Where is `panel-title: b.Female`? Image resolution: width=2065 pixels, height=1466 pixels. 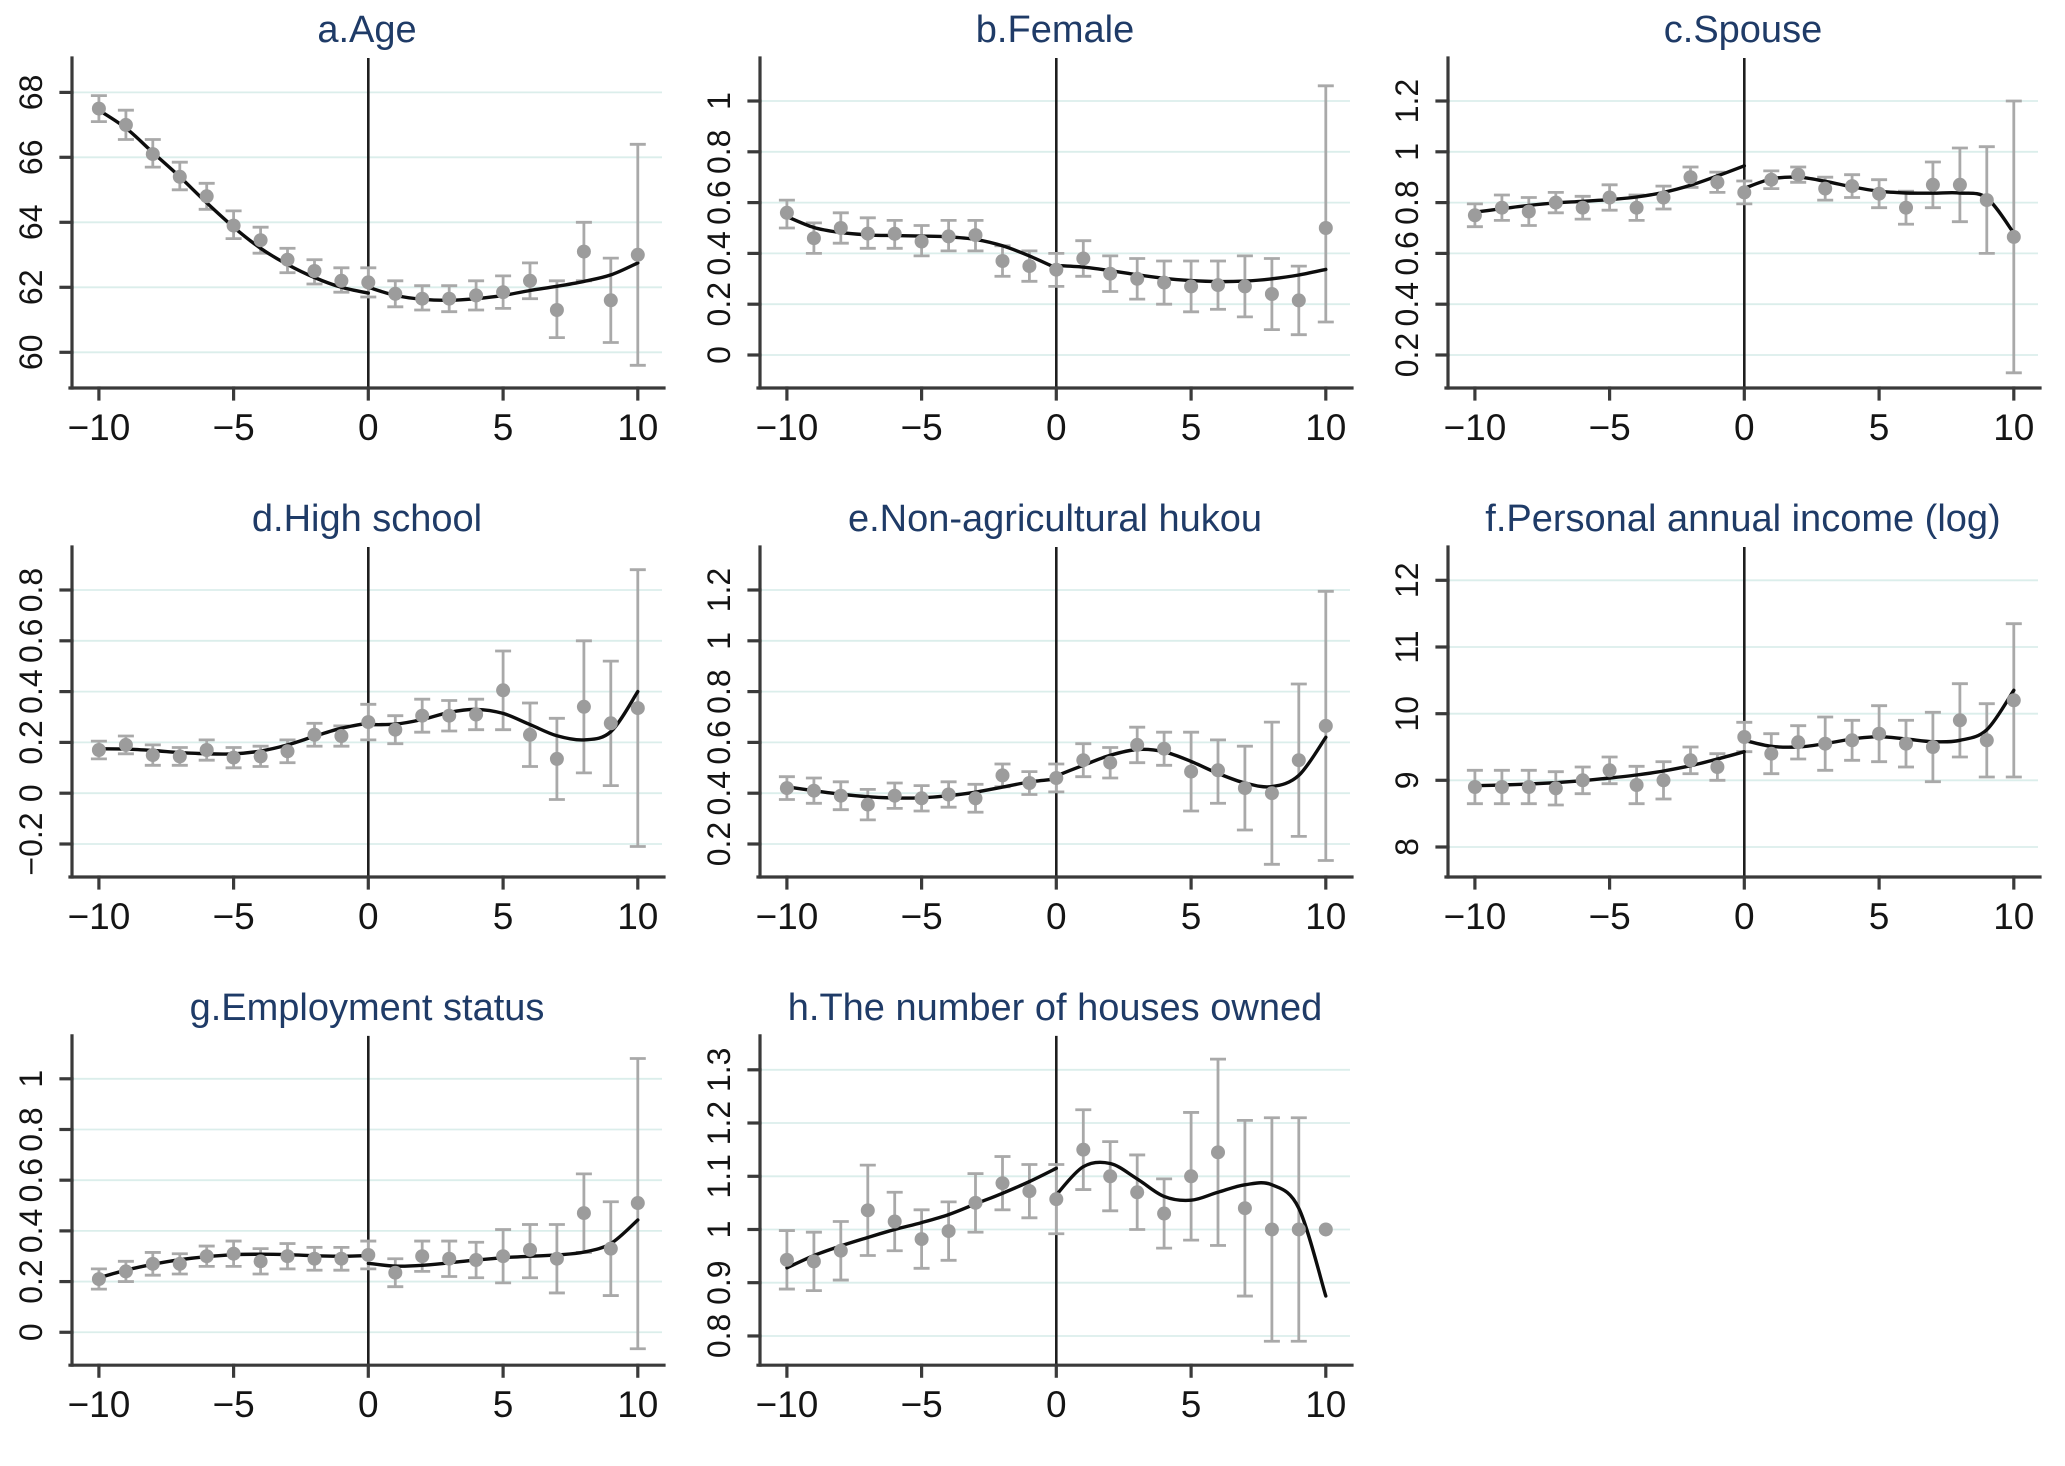 panel-title: b.Female is located at coordinates (1055, 30).